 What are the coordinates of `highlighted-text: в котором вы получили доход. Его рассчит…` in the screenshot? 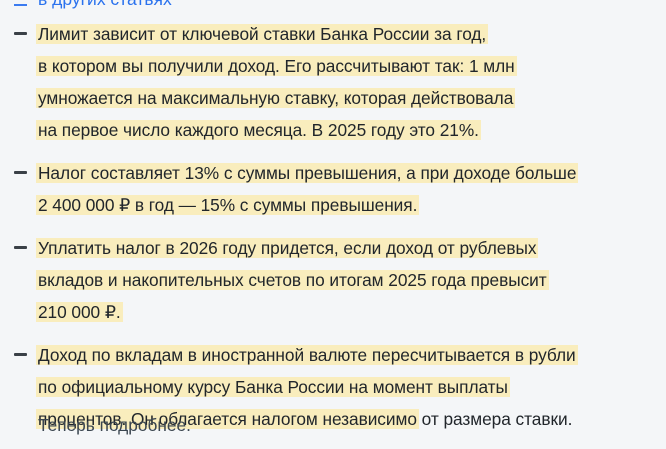 It's located at (276, 66).